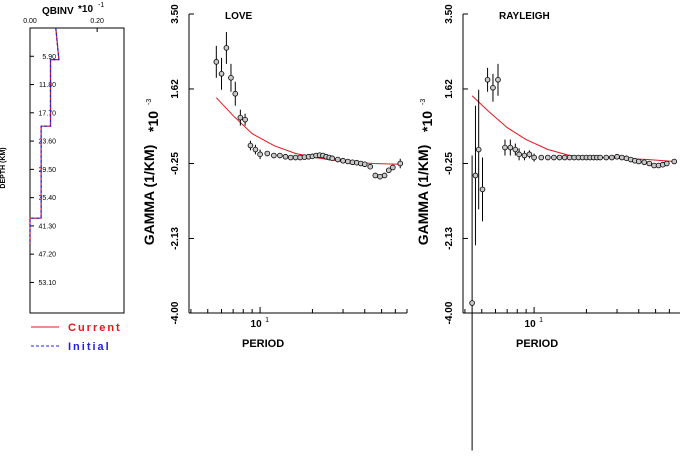  Describe the element at coordinates (97, 21) in the screenshot. I see `q-x-tick-label: 0.20` at that location.